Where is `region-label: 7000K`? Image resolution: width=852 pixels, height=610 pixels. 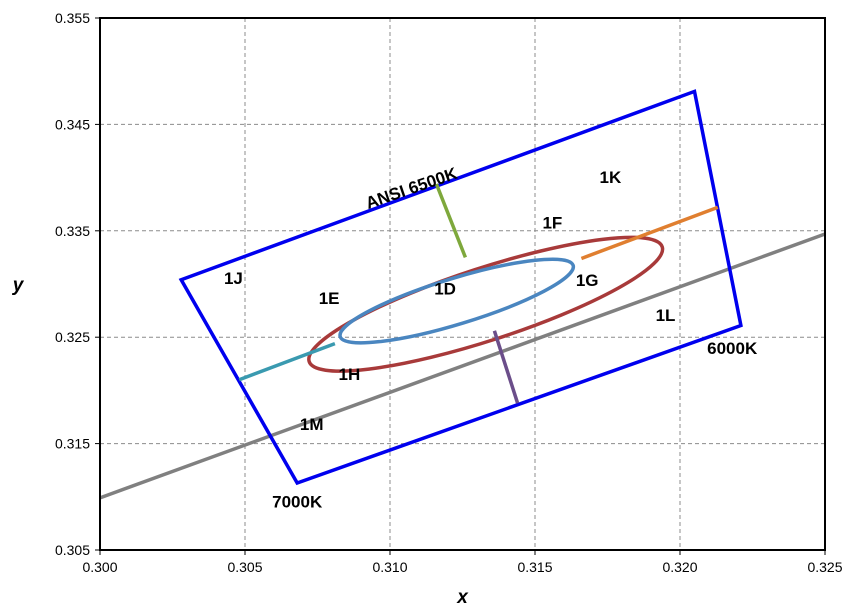
region-label: 7000K is located at coordinates (297, 501).